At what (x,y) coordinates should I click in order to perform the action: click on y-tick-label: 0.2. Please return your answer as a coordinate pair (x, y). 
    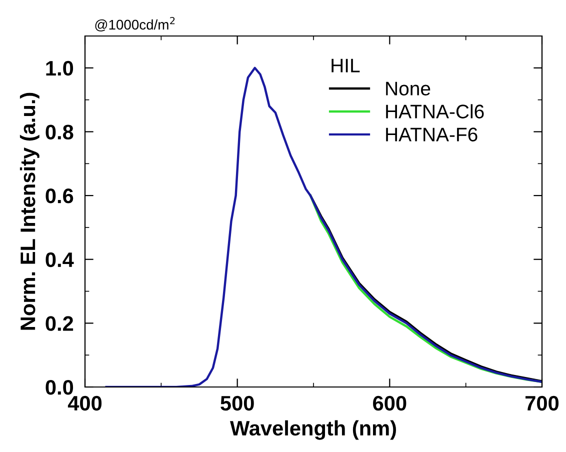
    Looking at the image, I should click on (60, 323).